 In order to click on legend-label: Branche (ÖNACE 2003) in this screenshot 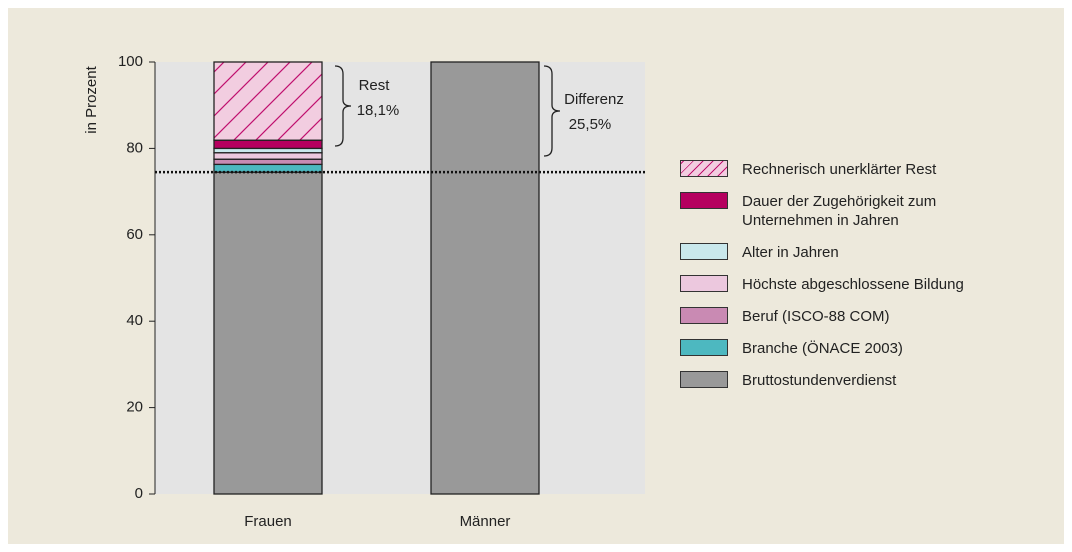, I will do `click(822, 348)`.